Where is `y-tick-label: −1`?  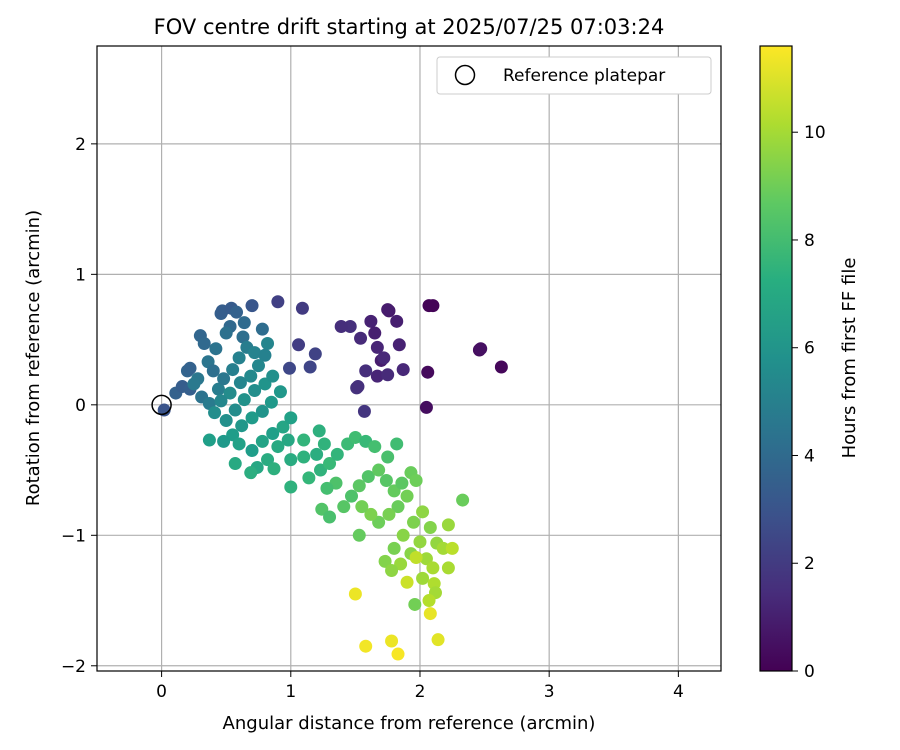 y-tick-label: −1 is located at coordinates (73, 536).